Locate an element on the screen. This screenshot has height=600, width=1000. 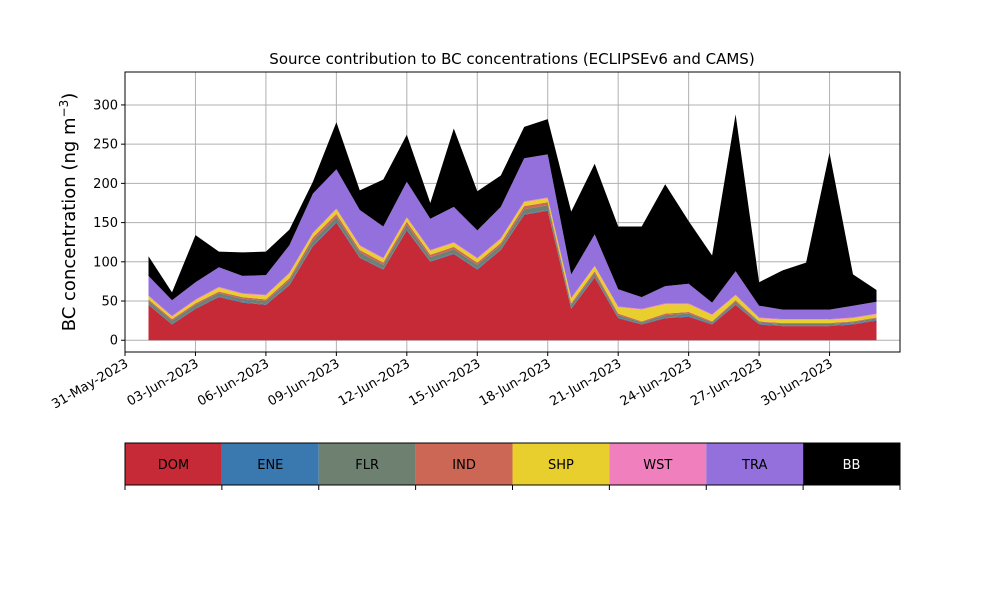
legend: DOM ENE FLR IND SHP WST TRA BB is located at coordinates (512, 466).